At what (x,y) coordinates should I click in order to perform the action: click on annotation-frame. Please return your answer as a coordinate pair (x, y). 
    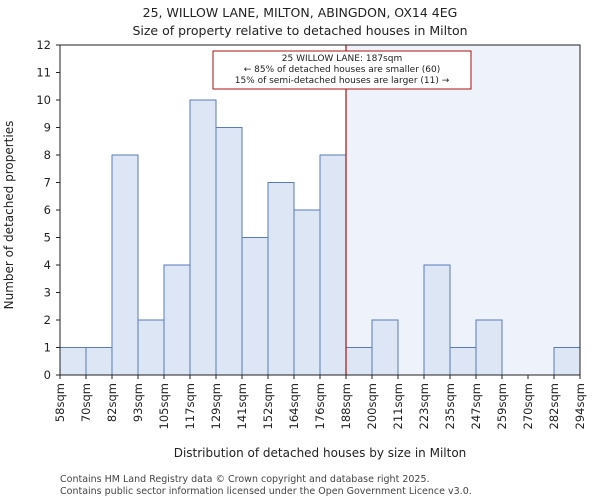
    Looking at the image, I should click on (342, 70).